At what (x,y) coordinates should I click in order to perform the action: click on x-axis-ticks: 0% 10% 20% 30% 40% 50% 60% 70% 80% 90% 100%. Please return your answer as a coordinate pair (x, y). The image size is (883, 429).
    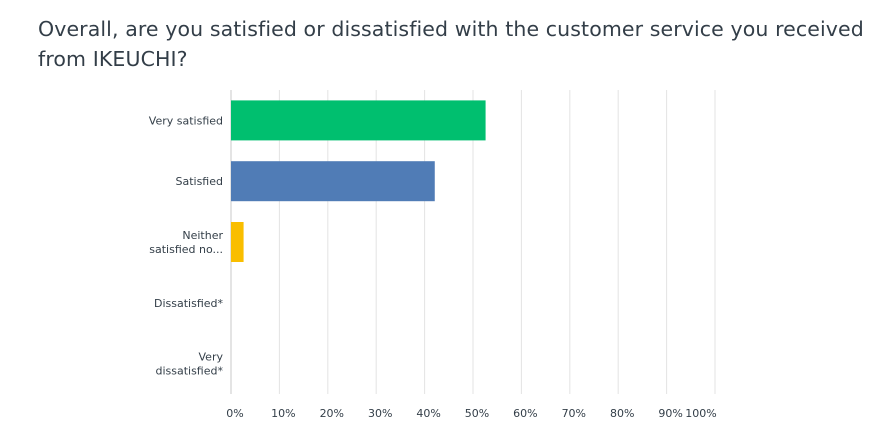
    Looking at the image, I should click on (471, 413).